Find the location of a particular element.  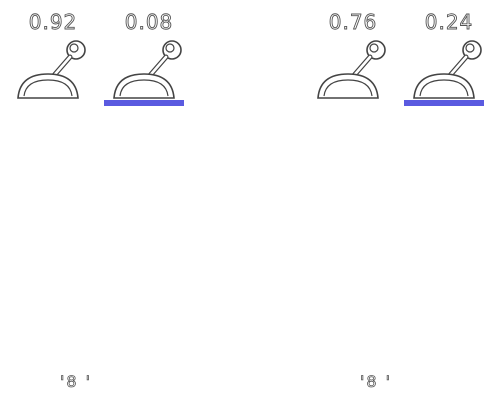

lever-value-label: 0.92 is located at coordinates (53, 22).